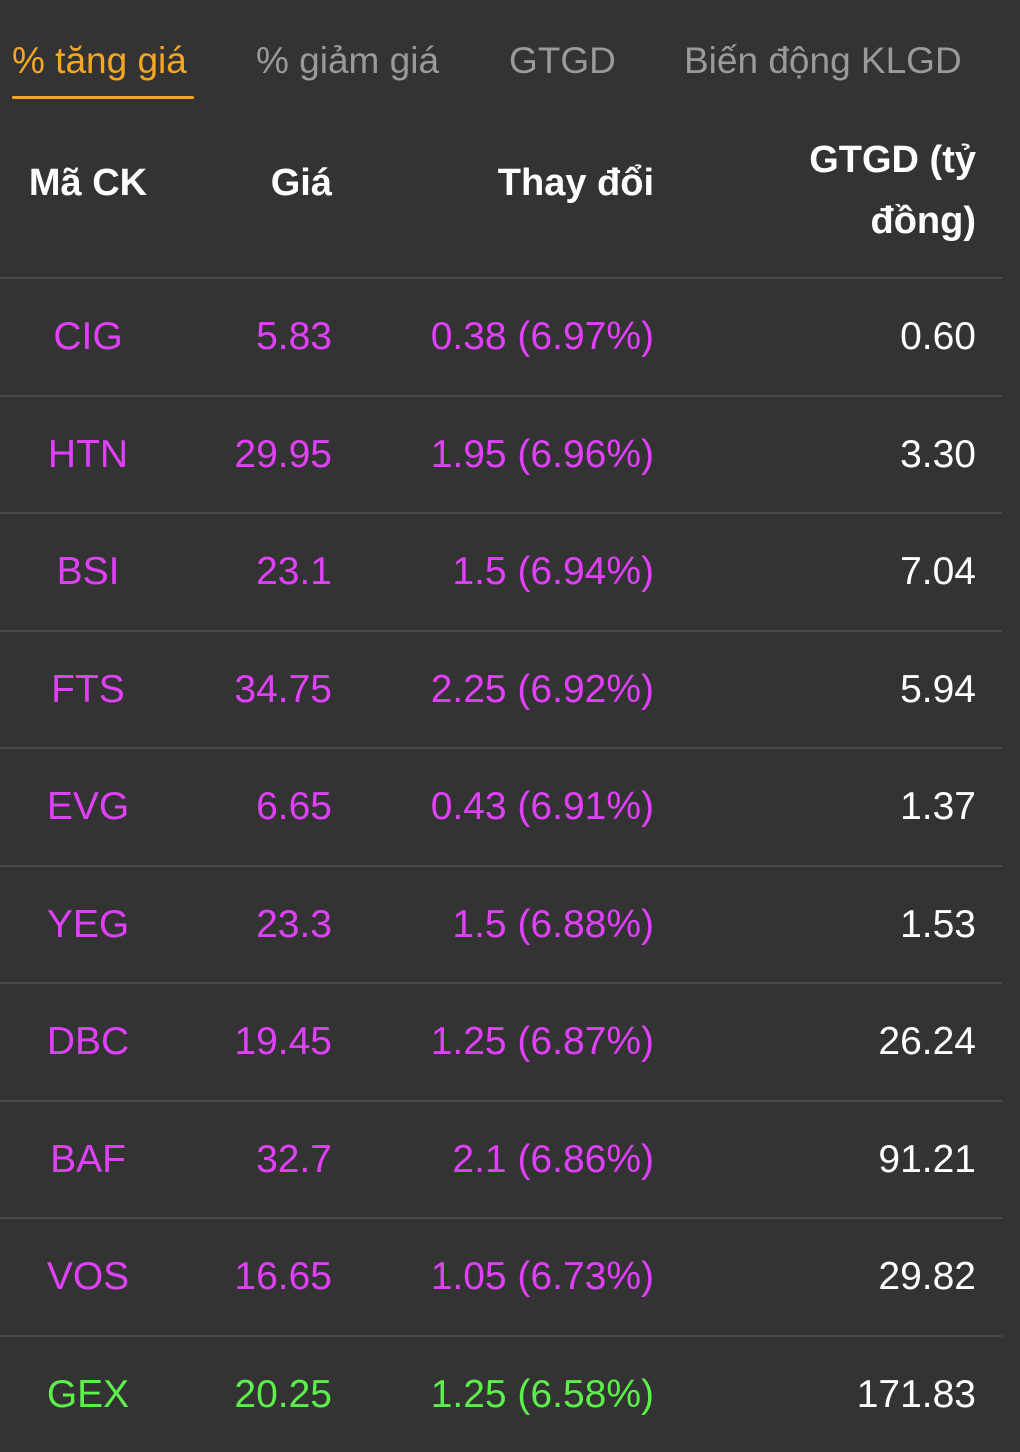  What do you see at coordinates (294, 1160) in the screenshot?
I see `stock-price: 32.7` at bounding box center [294, 1160].